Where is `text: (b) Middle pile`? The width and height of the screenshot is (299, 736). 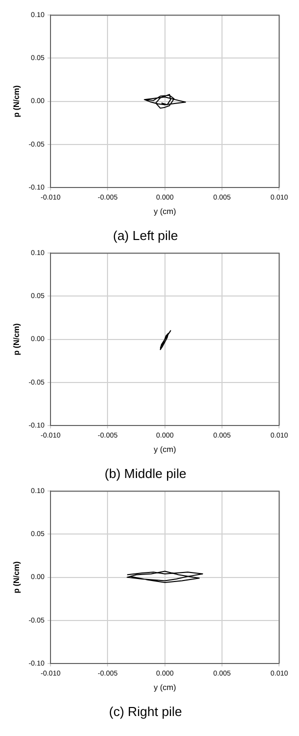
text: (b) Middle pile is located at coordinates (145, 473).